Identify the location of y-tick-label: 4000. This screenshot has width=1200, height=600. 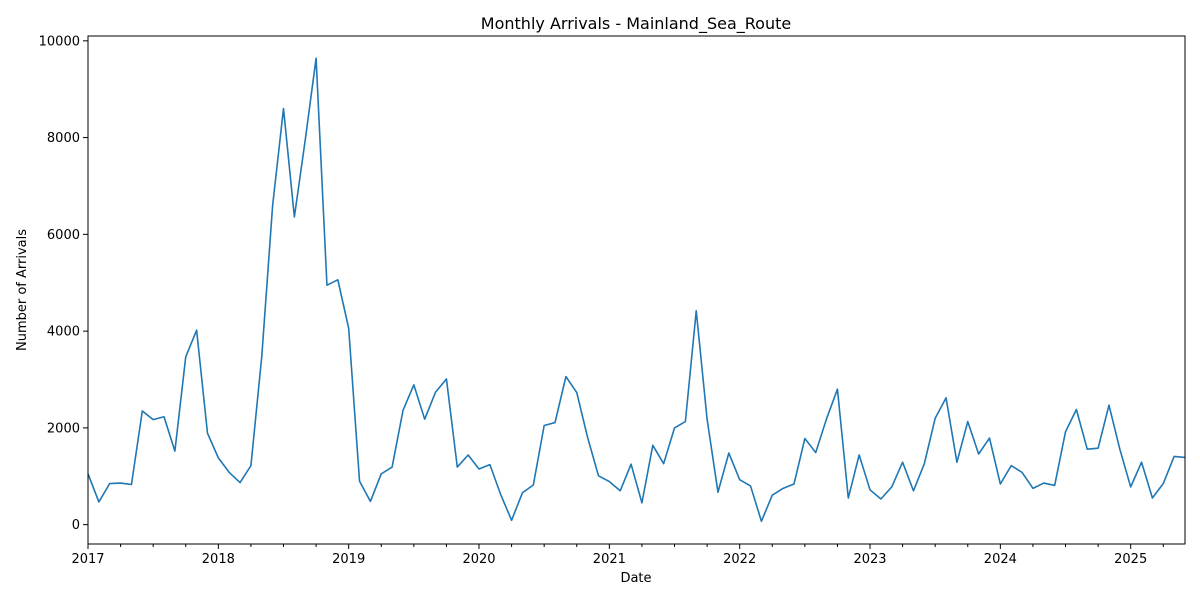
(63, 332).